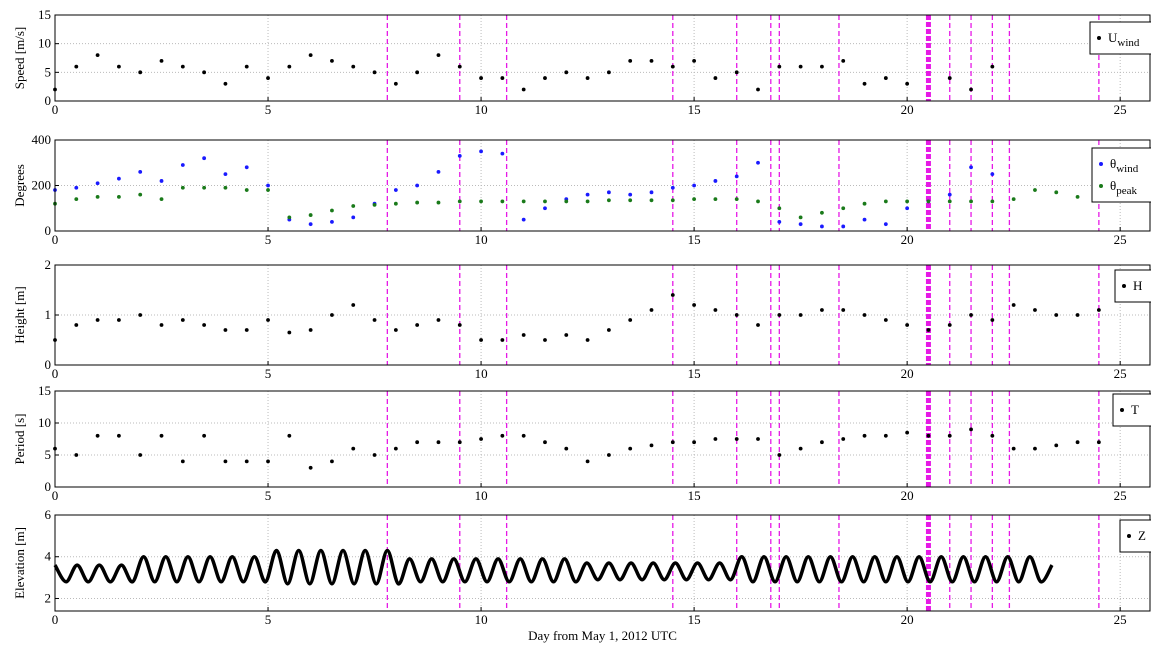  Describe the element at coordinates (48, 597) in the screenshot. I see `y-tick-label: 2` at that location.